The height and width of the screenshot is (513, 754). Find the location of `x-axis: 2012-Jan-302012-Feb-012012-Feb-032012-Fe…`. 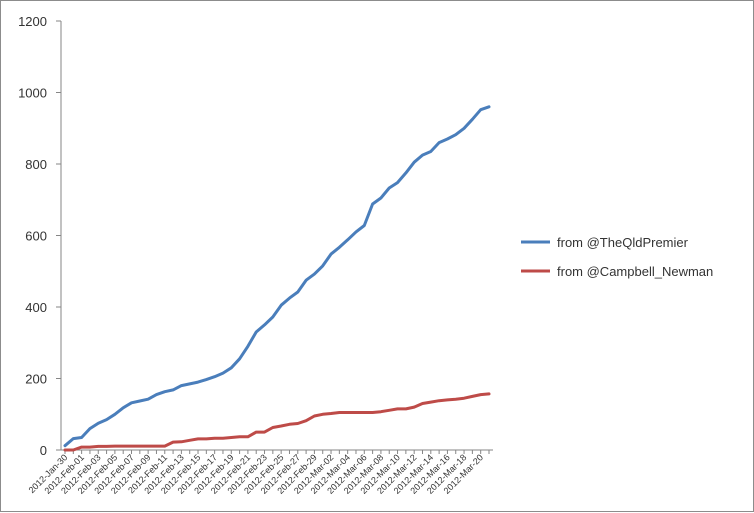

x-axis: 2012-Jan-302012-Feb-012012-Feb-032012-Fe… is located at coordinates (260, 472).